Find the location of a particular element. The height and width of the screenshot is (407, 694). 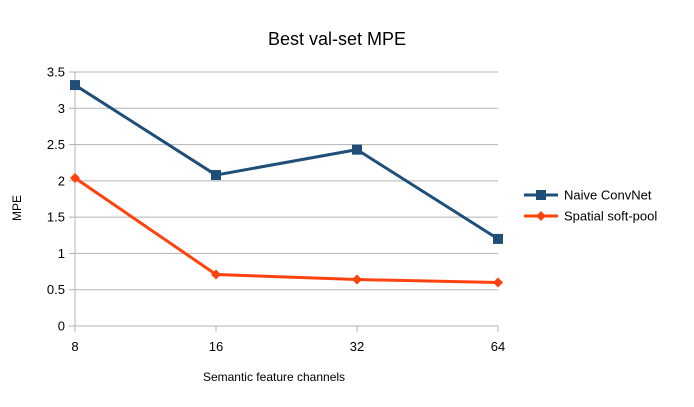

x-axis-label: Semantic feature channels is located at coordinates (274, 377).